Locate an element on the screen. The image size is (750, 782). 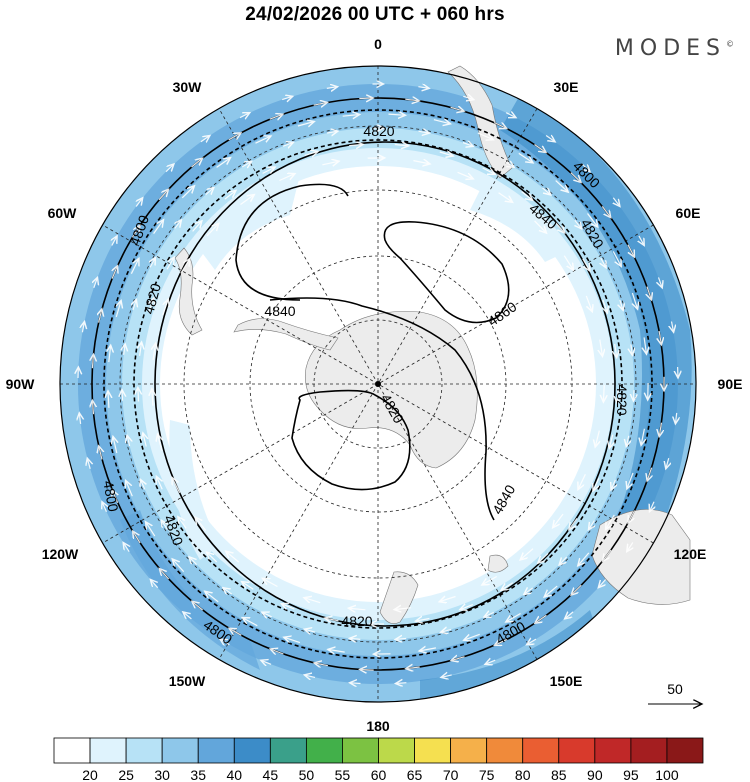
lon-label-120e: 120E is located at coordinates (690, 554).